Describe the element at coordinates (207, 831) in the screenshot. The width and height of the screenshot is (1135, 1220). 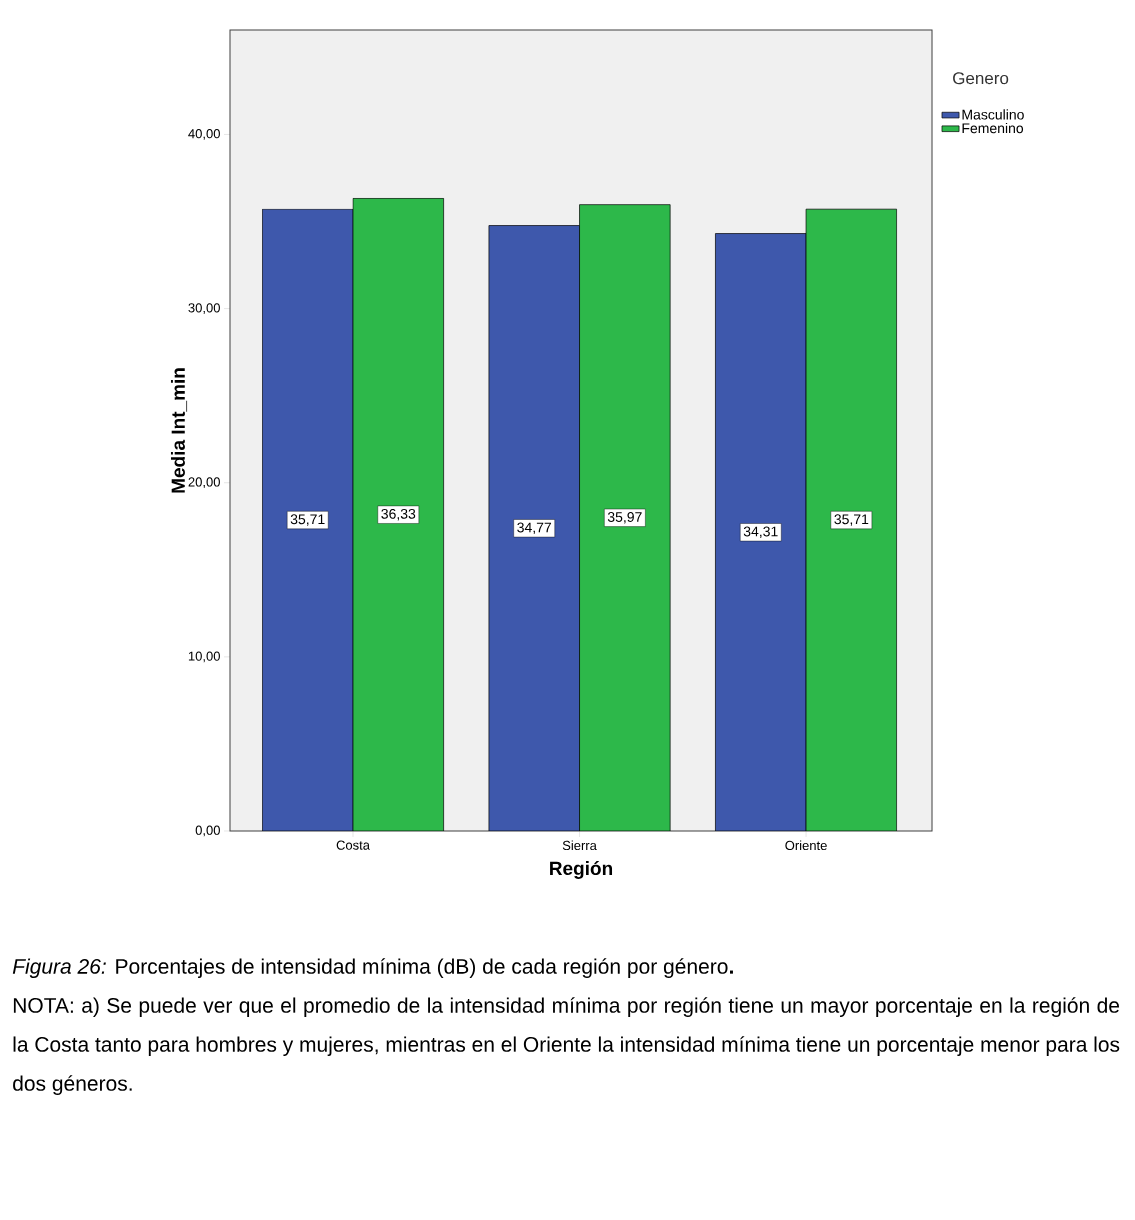
I see `y-tick-label: 0,00` at that location.